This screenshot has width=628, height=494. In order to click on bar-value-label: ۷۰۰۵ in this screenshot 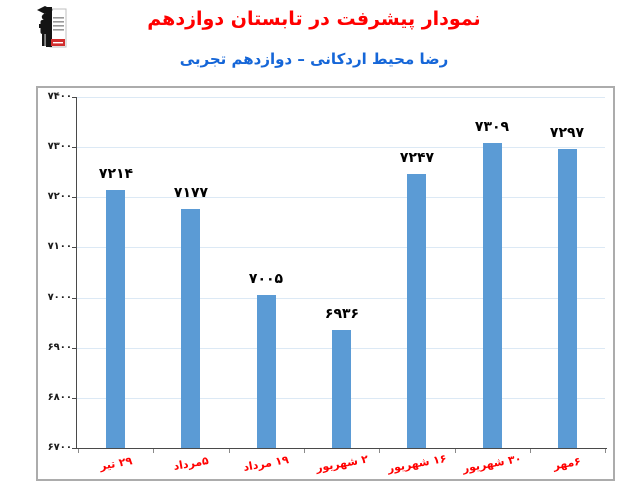, I will do `click(266, 279)`.